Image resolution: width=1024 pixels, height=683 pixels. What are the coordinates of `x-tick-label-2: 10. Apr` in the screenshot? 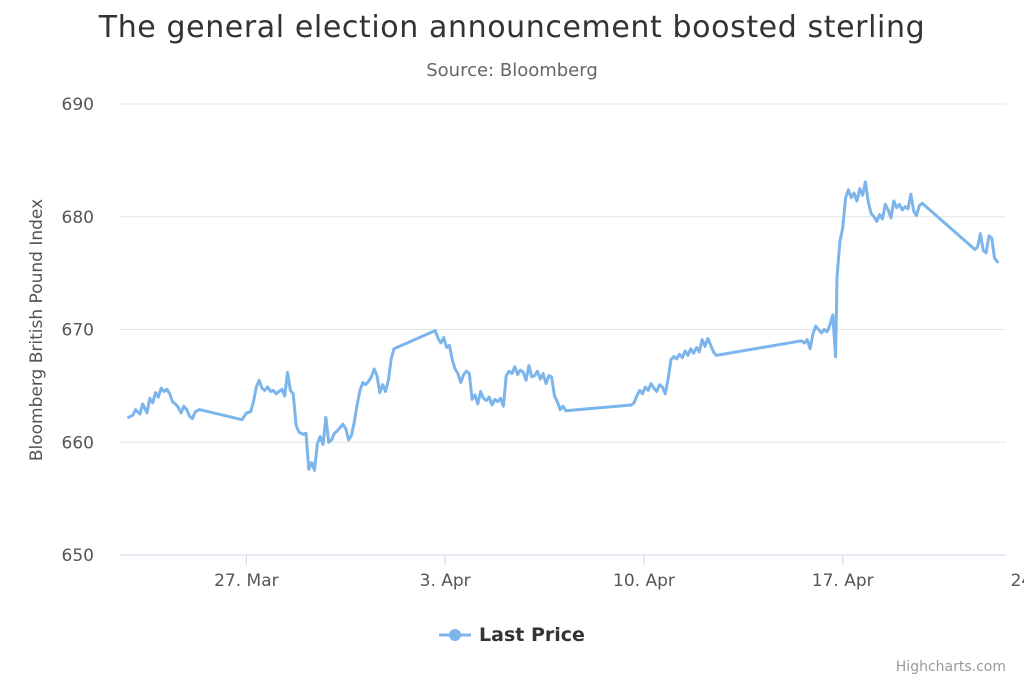 It's located at (644, 581).